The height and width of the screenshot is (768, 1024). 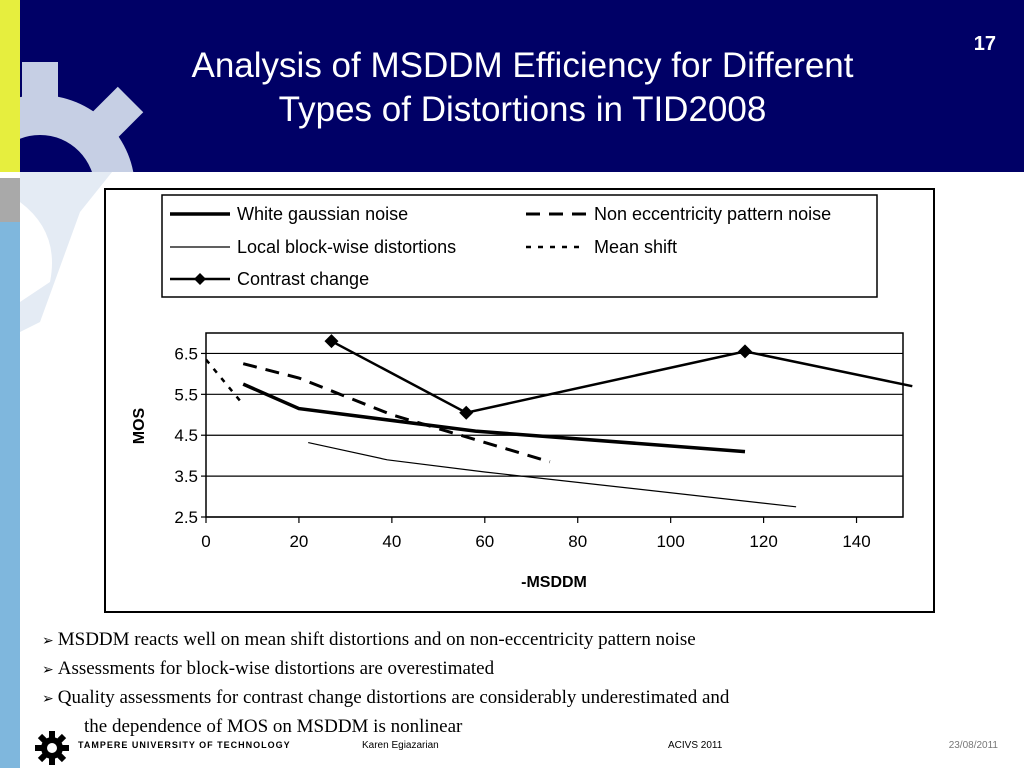 I want to click on legend-label: Local block-wise distortions, so click(x=346, y=247).